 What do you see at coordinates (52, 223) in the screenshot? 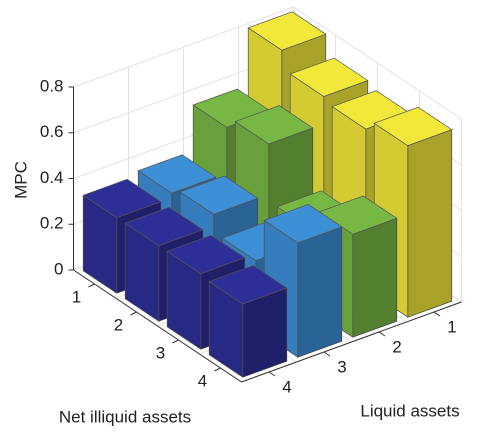
I see `z-tick-label: 0.2` at bounding box center [52, 223].